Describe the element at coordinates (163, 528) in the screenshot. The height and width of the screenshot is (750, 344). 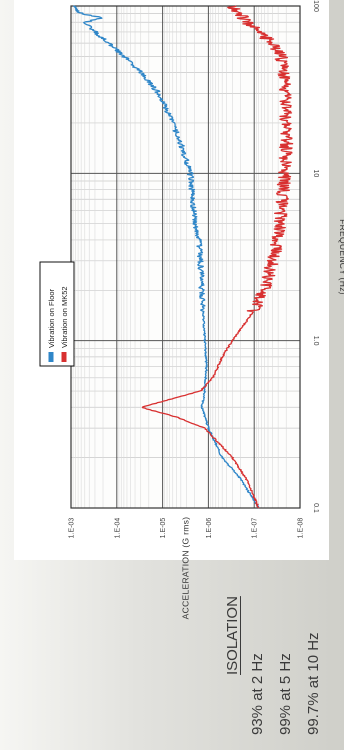
I see `y-tick-label: 1.E-05` at that location.